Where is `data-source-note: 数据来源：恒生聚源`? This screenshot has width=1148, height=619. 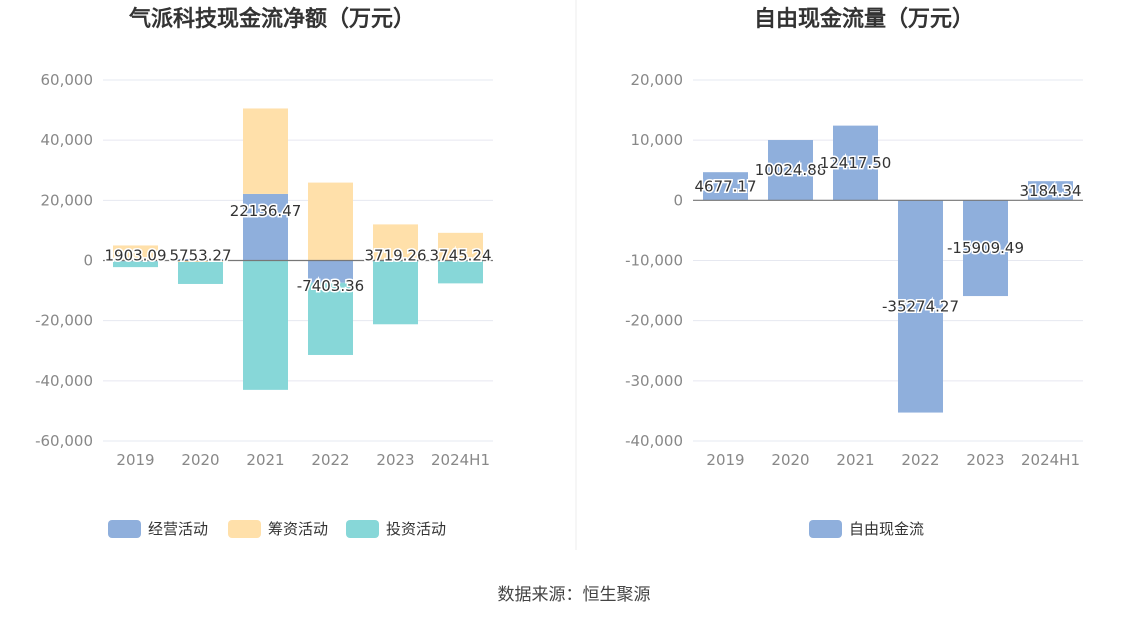 data-source-note: 数据来源：恒生聚源 is located at coordinates (574, 595).